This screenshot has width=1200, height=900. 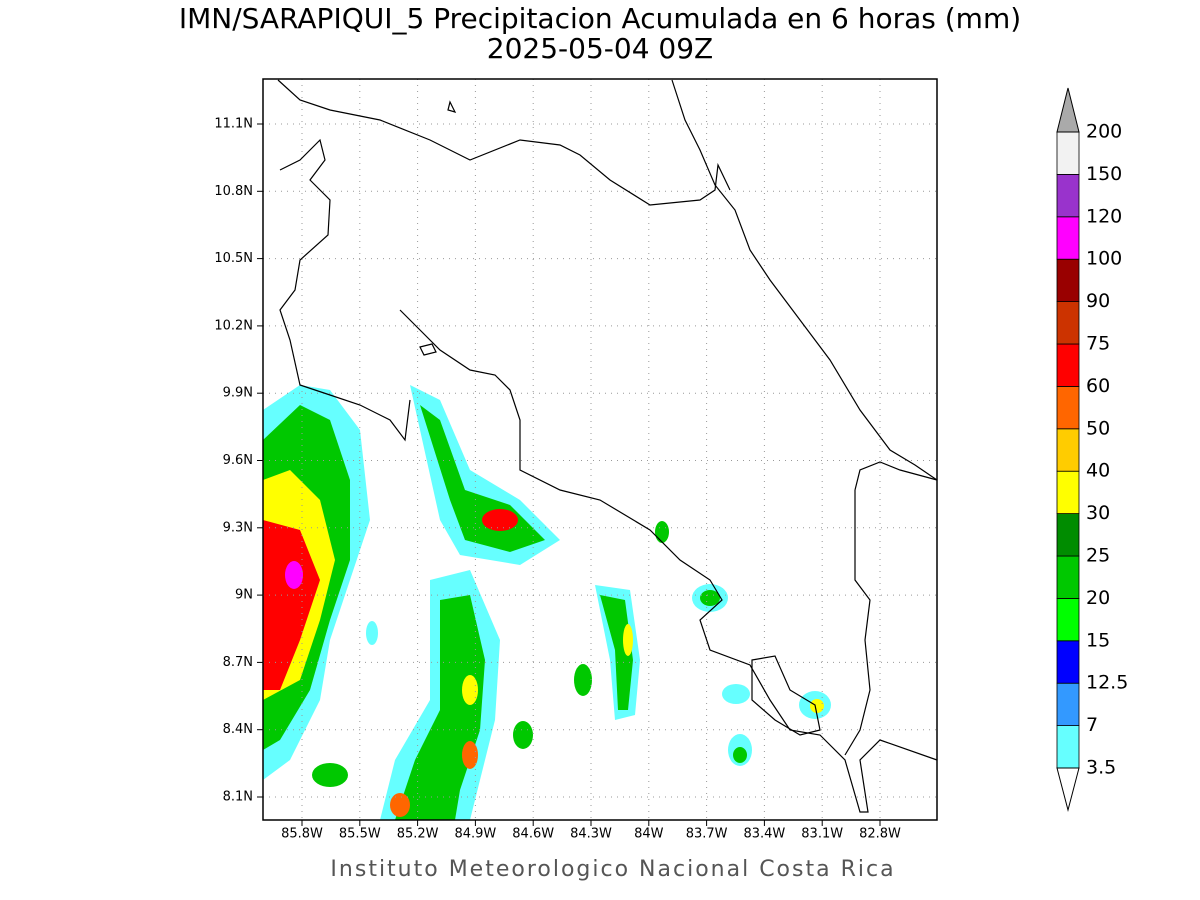 What do you see at coordinates (1104, 132) in the screenshot?
I see `colorbar-label: 200` at bounding box center [1104, 132].